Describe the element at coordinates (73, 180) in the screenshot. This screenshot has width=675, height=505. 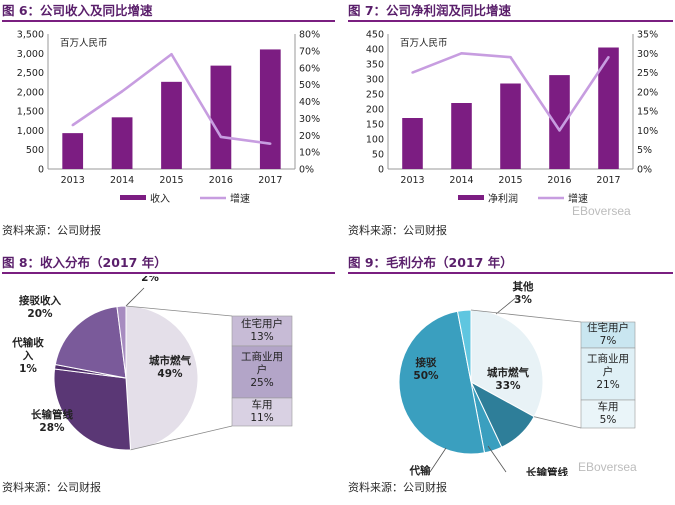
I see `x-tick-label: 2013` at that location.